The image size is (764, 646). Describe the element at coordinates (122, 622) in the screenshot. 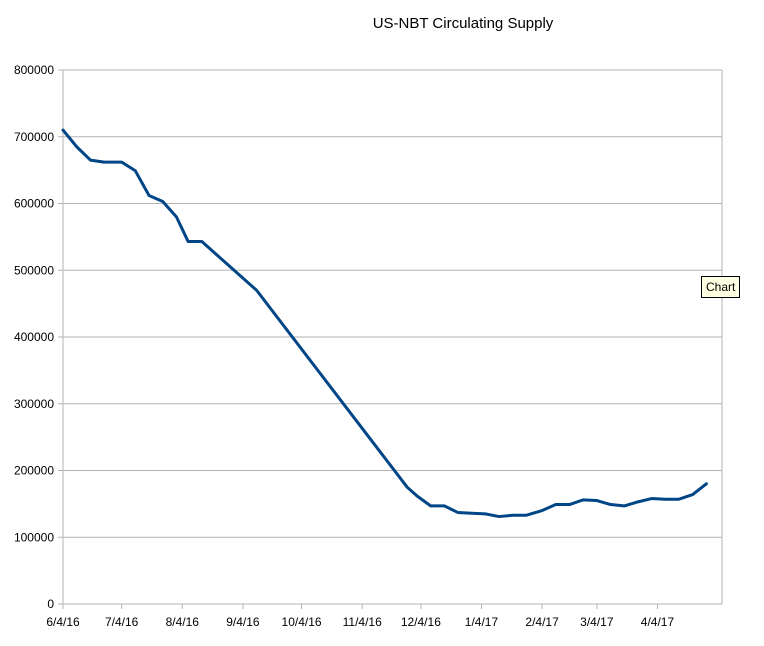

I see `x-tick-label-1: 7/4/16` at that location.